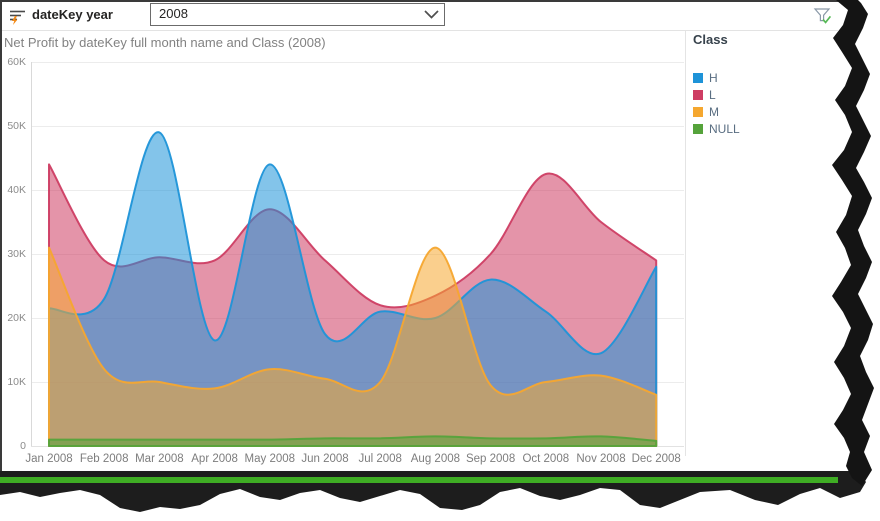 This screenshot has width=880, height=521. Describe the element at coordinates (297, 14) in the screenshot. I see `year-dropdown: 2008` at that location.